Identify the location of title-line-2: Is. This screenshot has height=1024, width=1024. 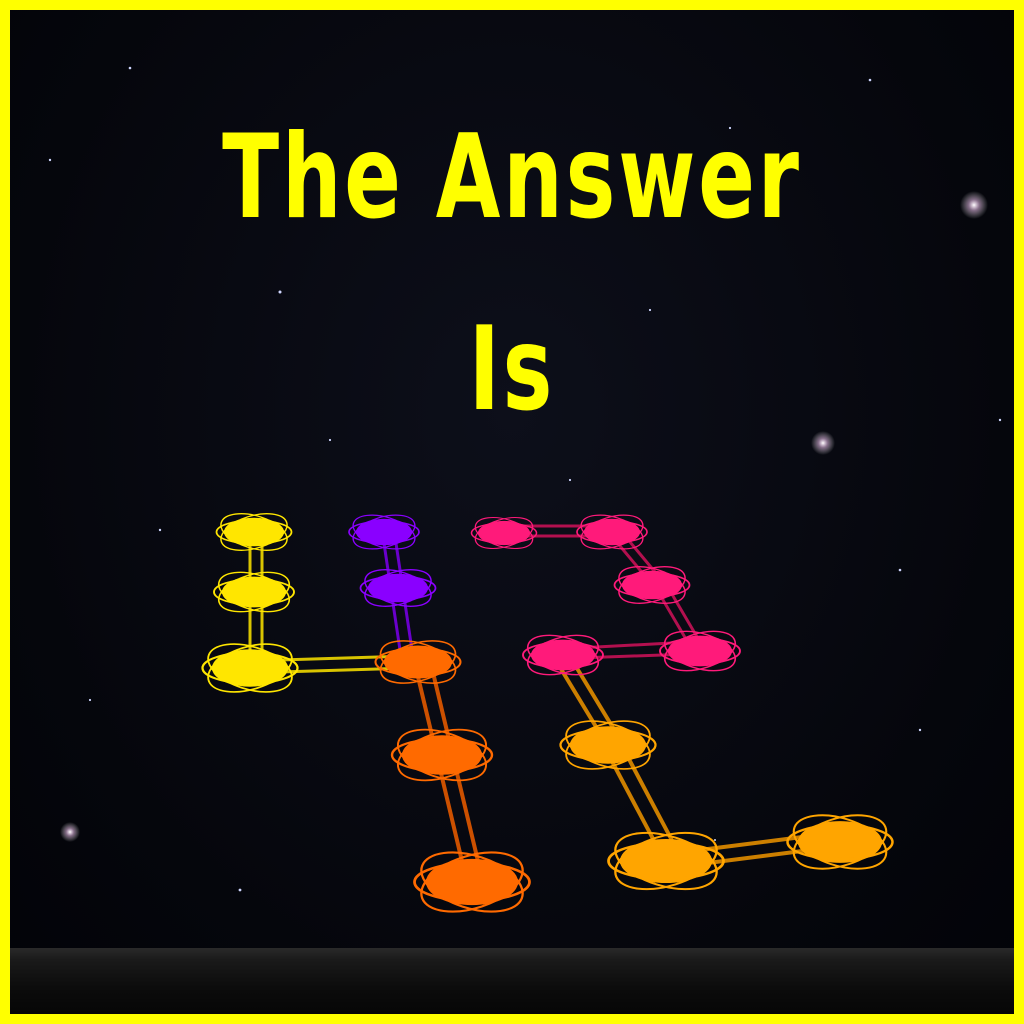
(512, 369).